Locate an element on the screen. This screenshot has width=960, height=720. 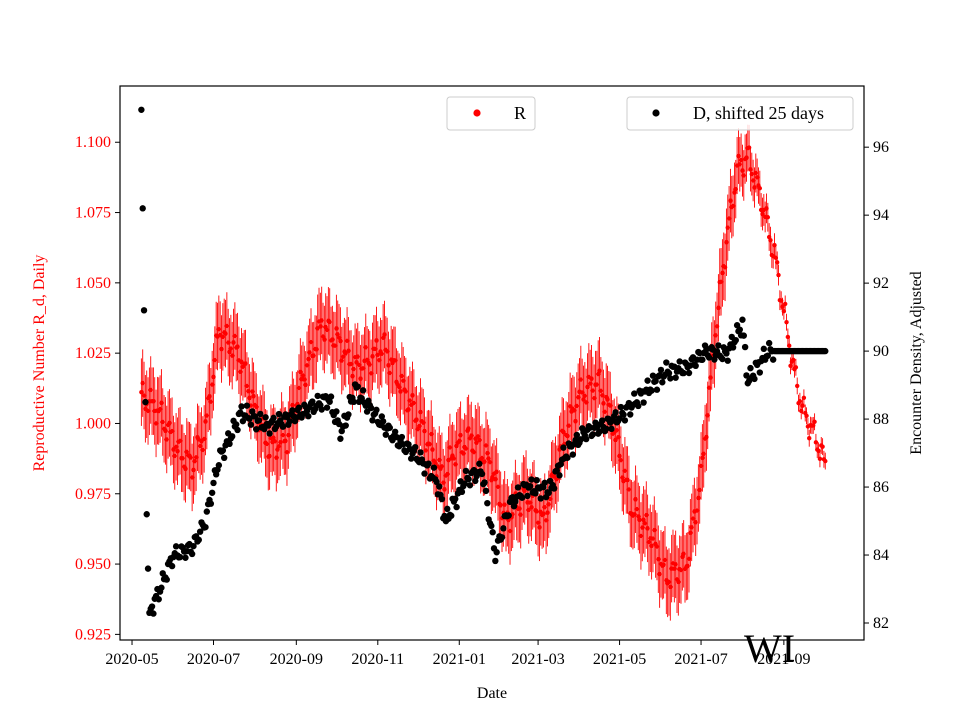
legend-r-box is located at coordinates (491, 113).